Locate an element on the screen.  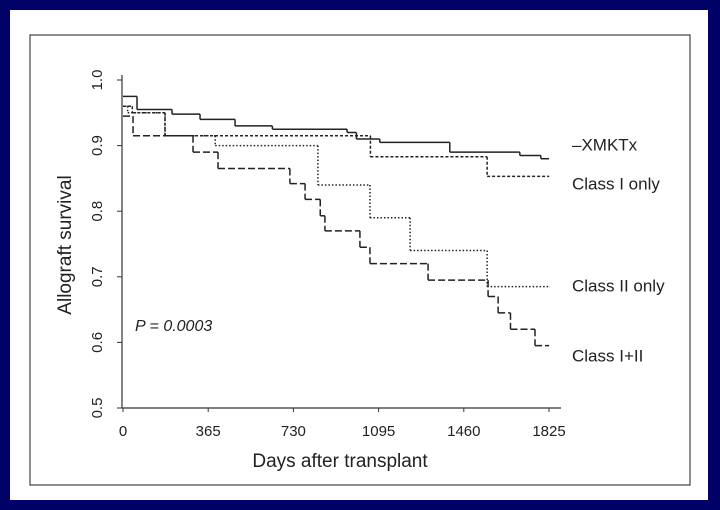
x-tick-label: 1460 is located at coordinates (463, 431).